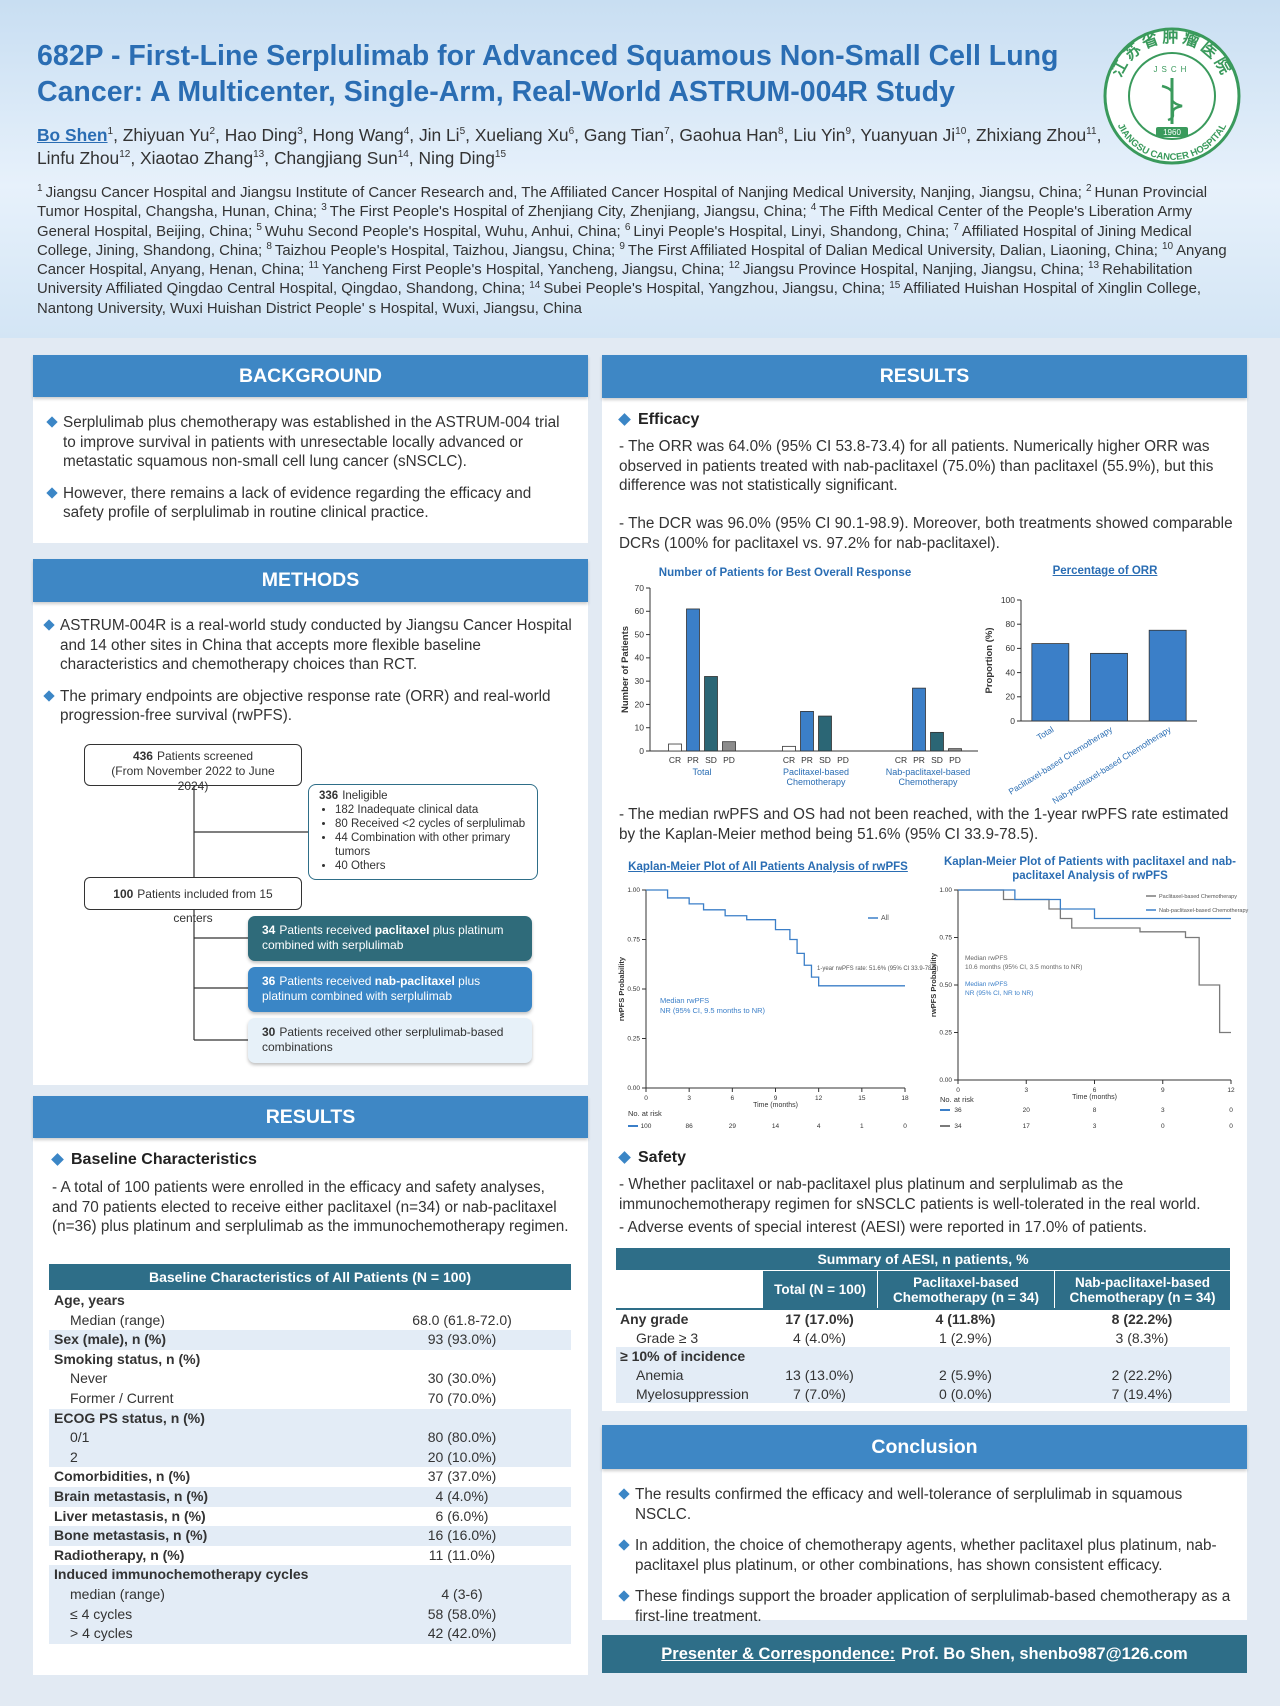 This screenshot has height=1706, width=1280. Describe the element at coordinates (908, 135) in the screenshot. I see `author-name: Yuanyuan Ji` at that location.